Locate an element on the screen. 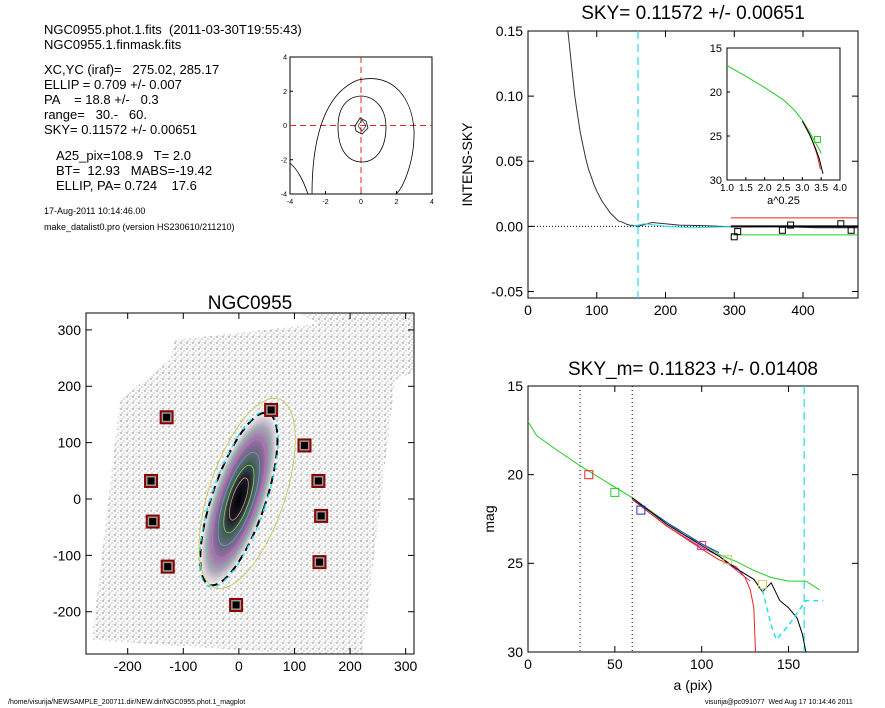 The height and width of the screenshot is (708, 885). inset-ytick-label: 15 is located at coordinates (716, 49).